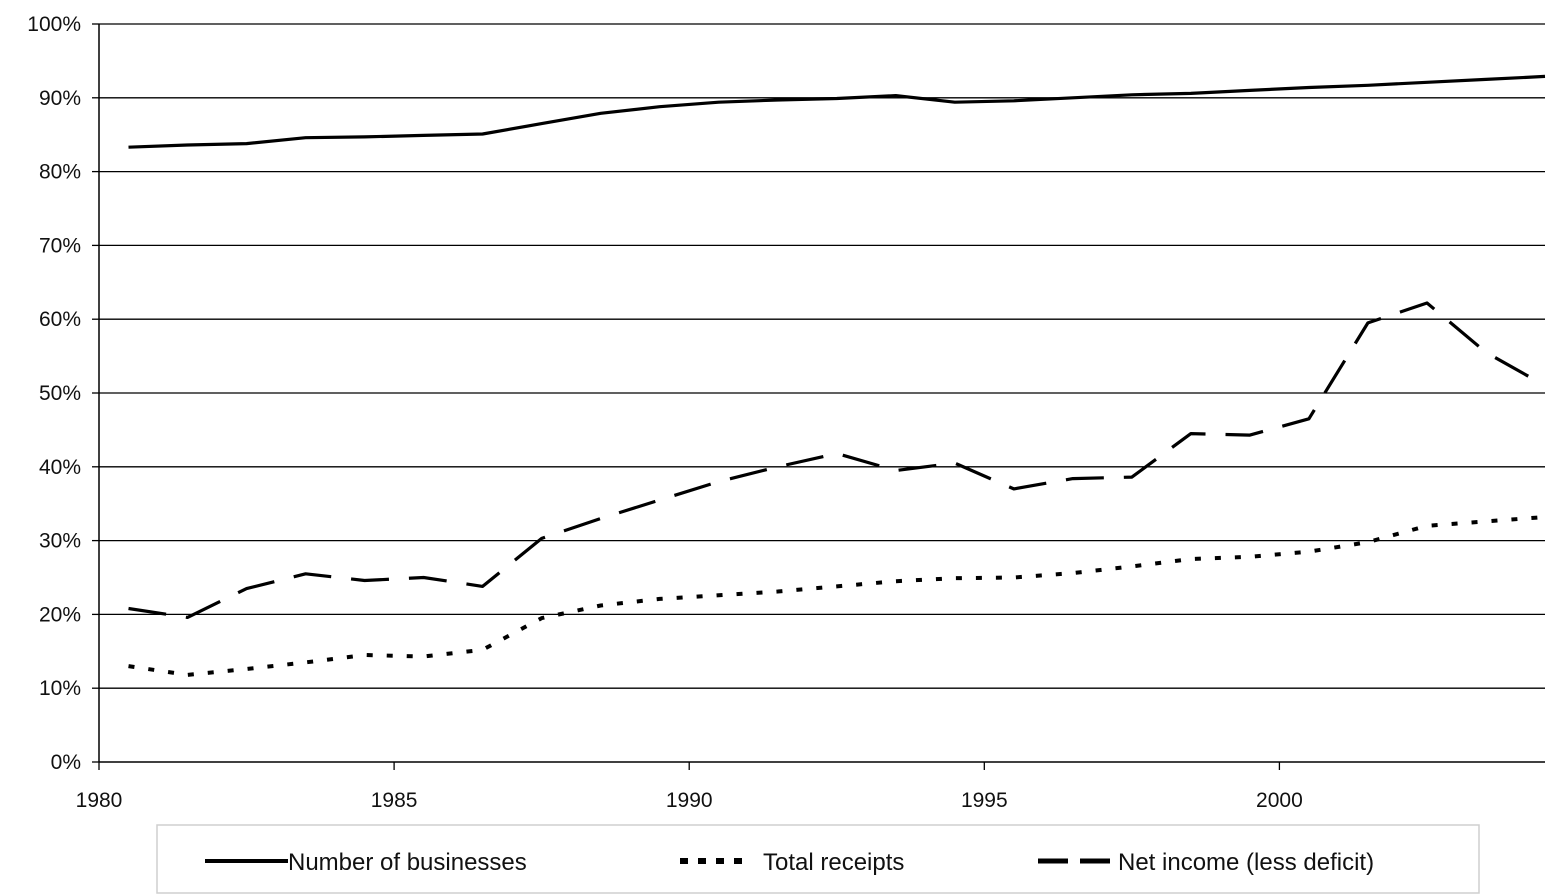  What do you see at coordinates (1246, 862) in the screenshot?
I see `legend-label-net-income: Net income (less deficit)` at bounding box center [1246, 862].